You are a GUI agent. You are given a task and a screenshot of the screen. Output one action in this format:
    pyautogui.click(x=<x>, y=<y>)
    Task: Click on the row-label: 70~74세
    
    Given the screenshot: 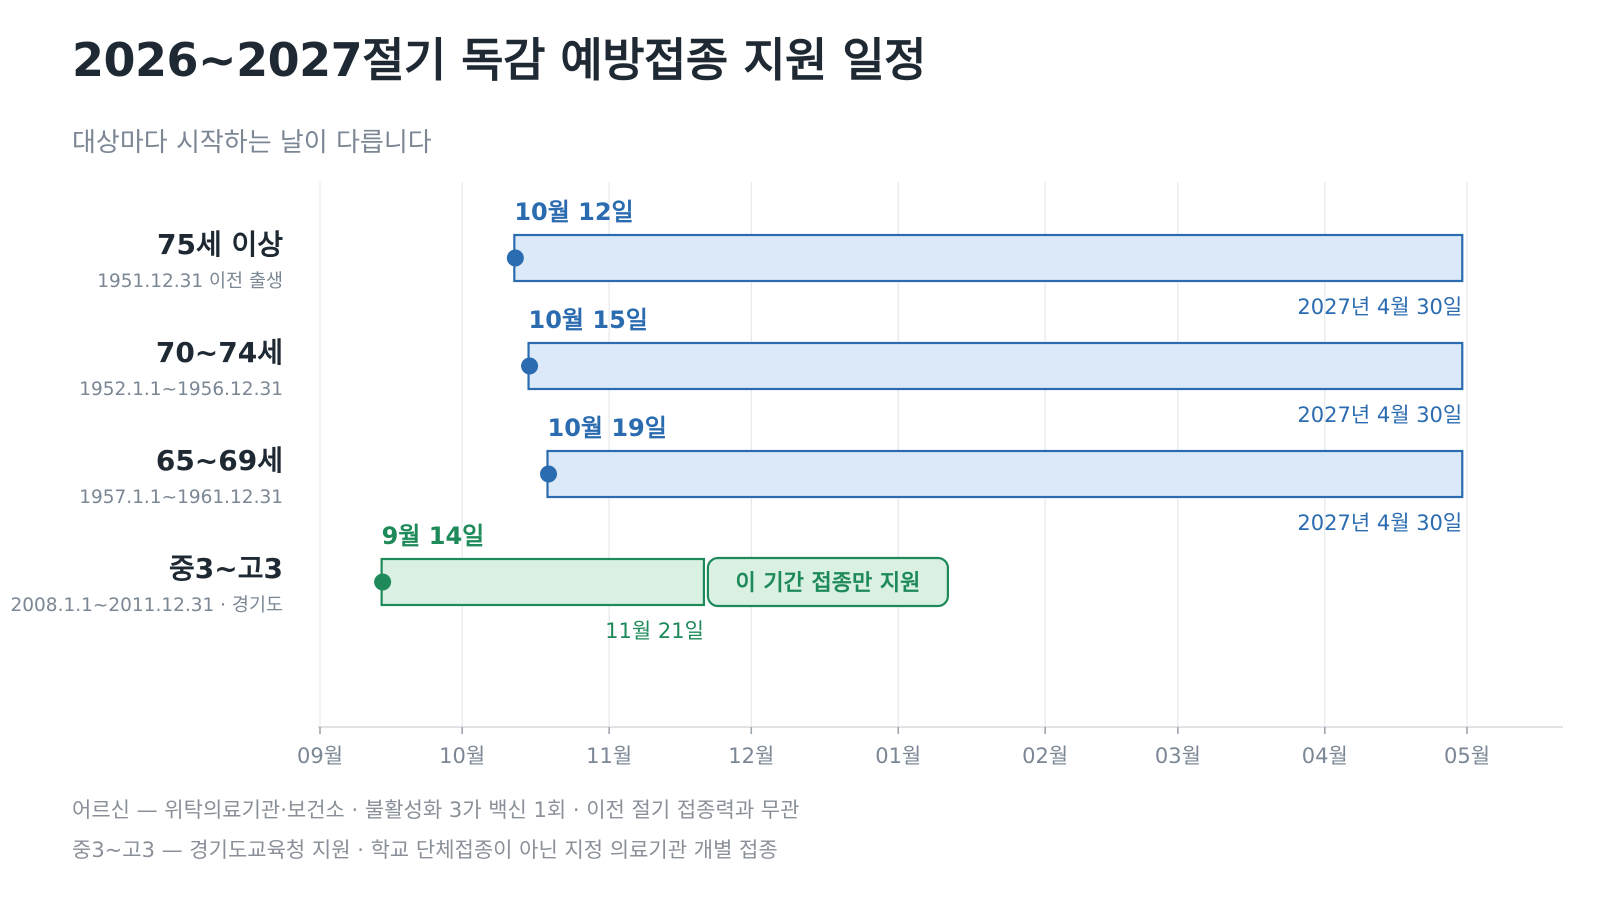 What is the action you would take?
    pyautogui.click(x=219, y=352)
    